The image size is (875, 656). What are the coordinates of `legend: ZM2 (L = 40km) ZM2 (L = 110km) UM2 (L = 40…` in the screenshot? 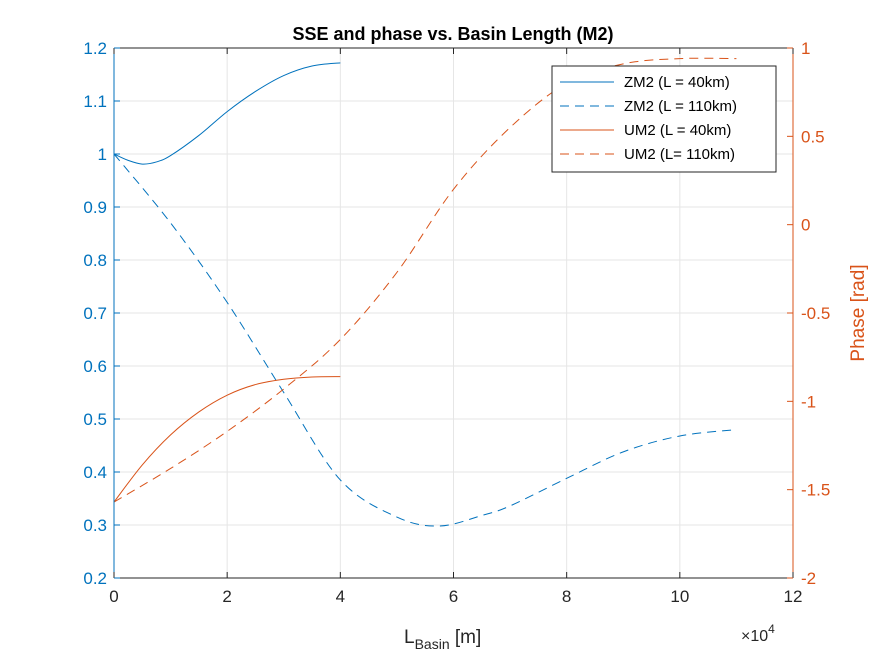 It's located at (664, 119).